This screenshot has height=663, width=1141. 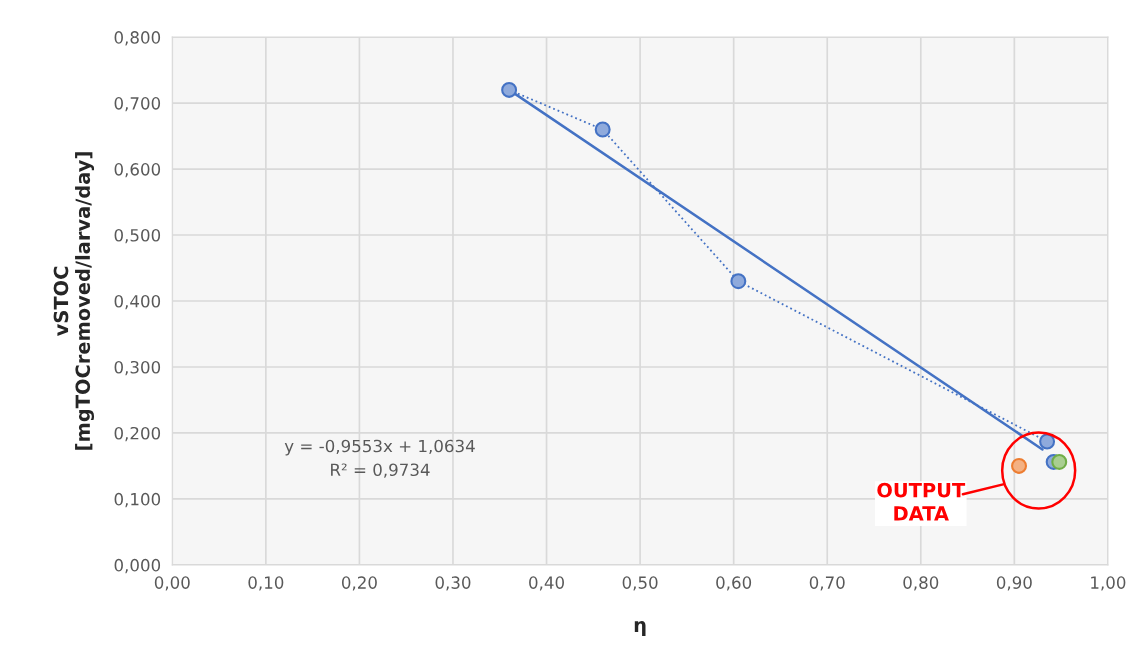 What do you see at coordinates (359, 583) in the screenshot?
I see `x-tick-label: 0,20` at bounding box center [359, 583].